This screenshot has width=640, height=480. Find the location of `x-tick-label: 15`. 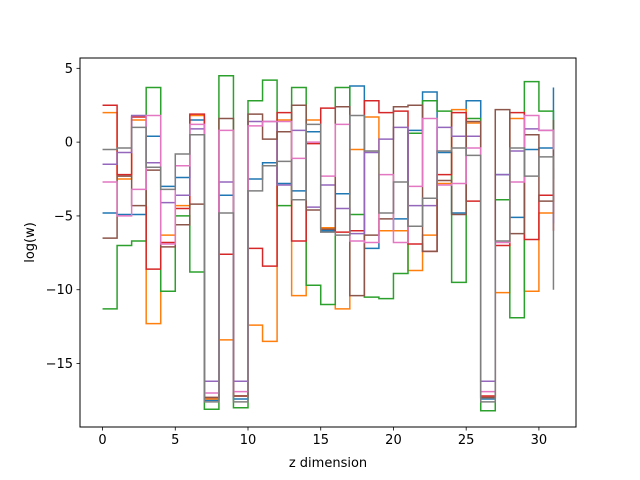

x-tick-label: 15 is located at coordinates (320, 440).